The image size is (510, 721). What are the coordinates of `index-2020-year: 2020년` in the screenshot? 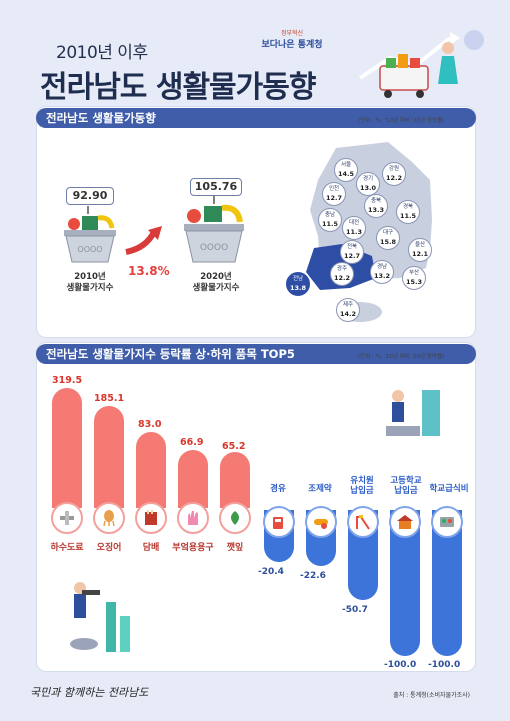 It's located at (216, 277).